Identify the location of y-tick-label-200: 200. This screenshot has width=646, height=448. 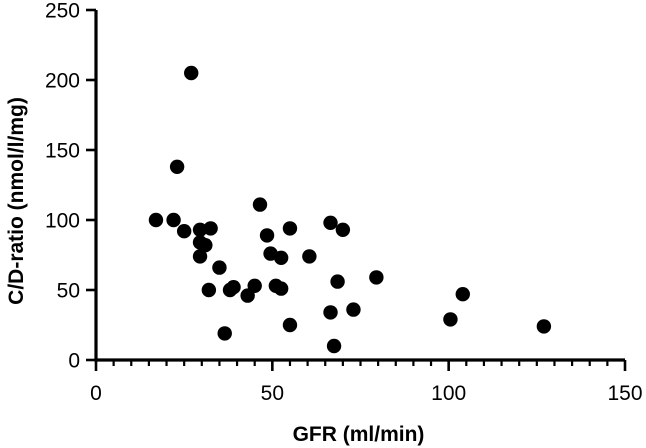
(62, 81).